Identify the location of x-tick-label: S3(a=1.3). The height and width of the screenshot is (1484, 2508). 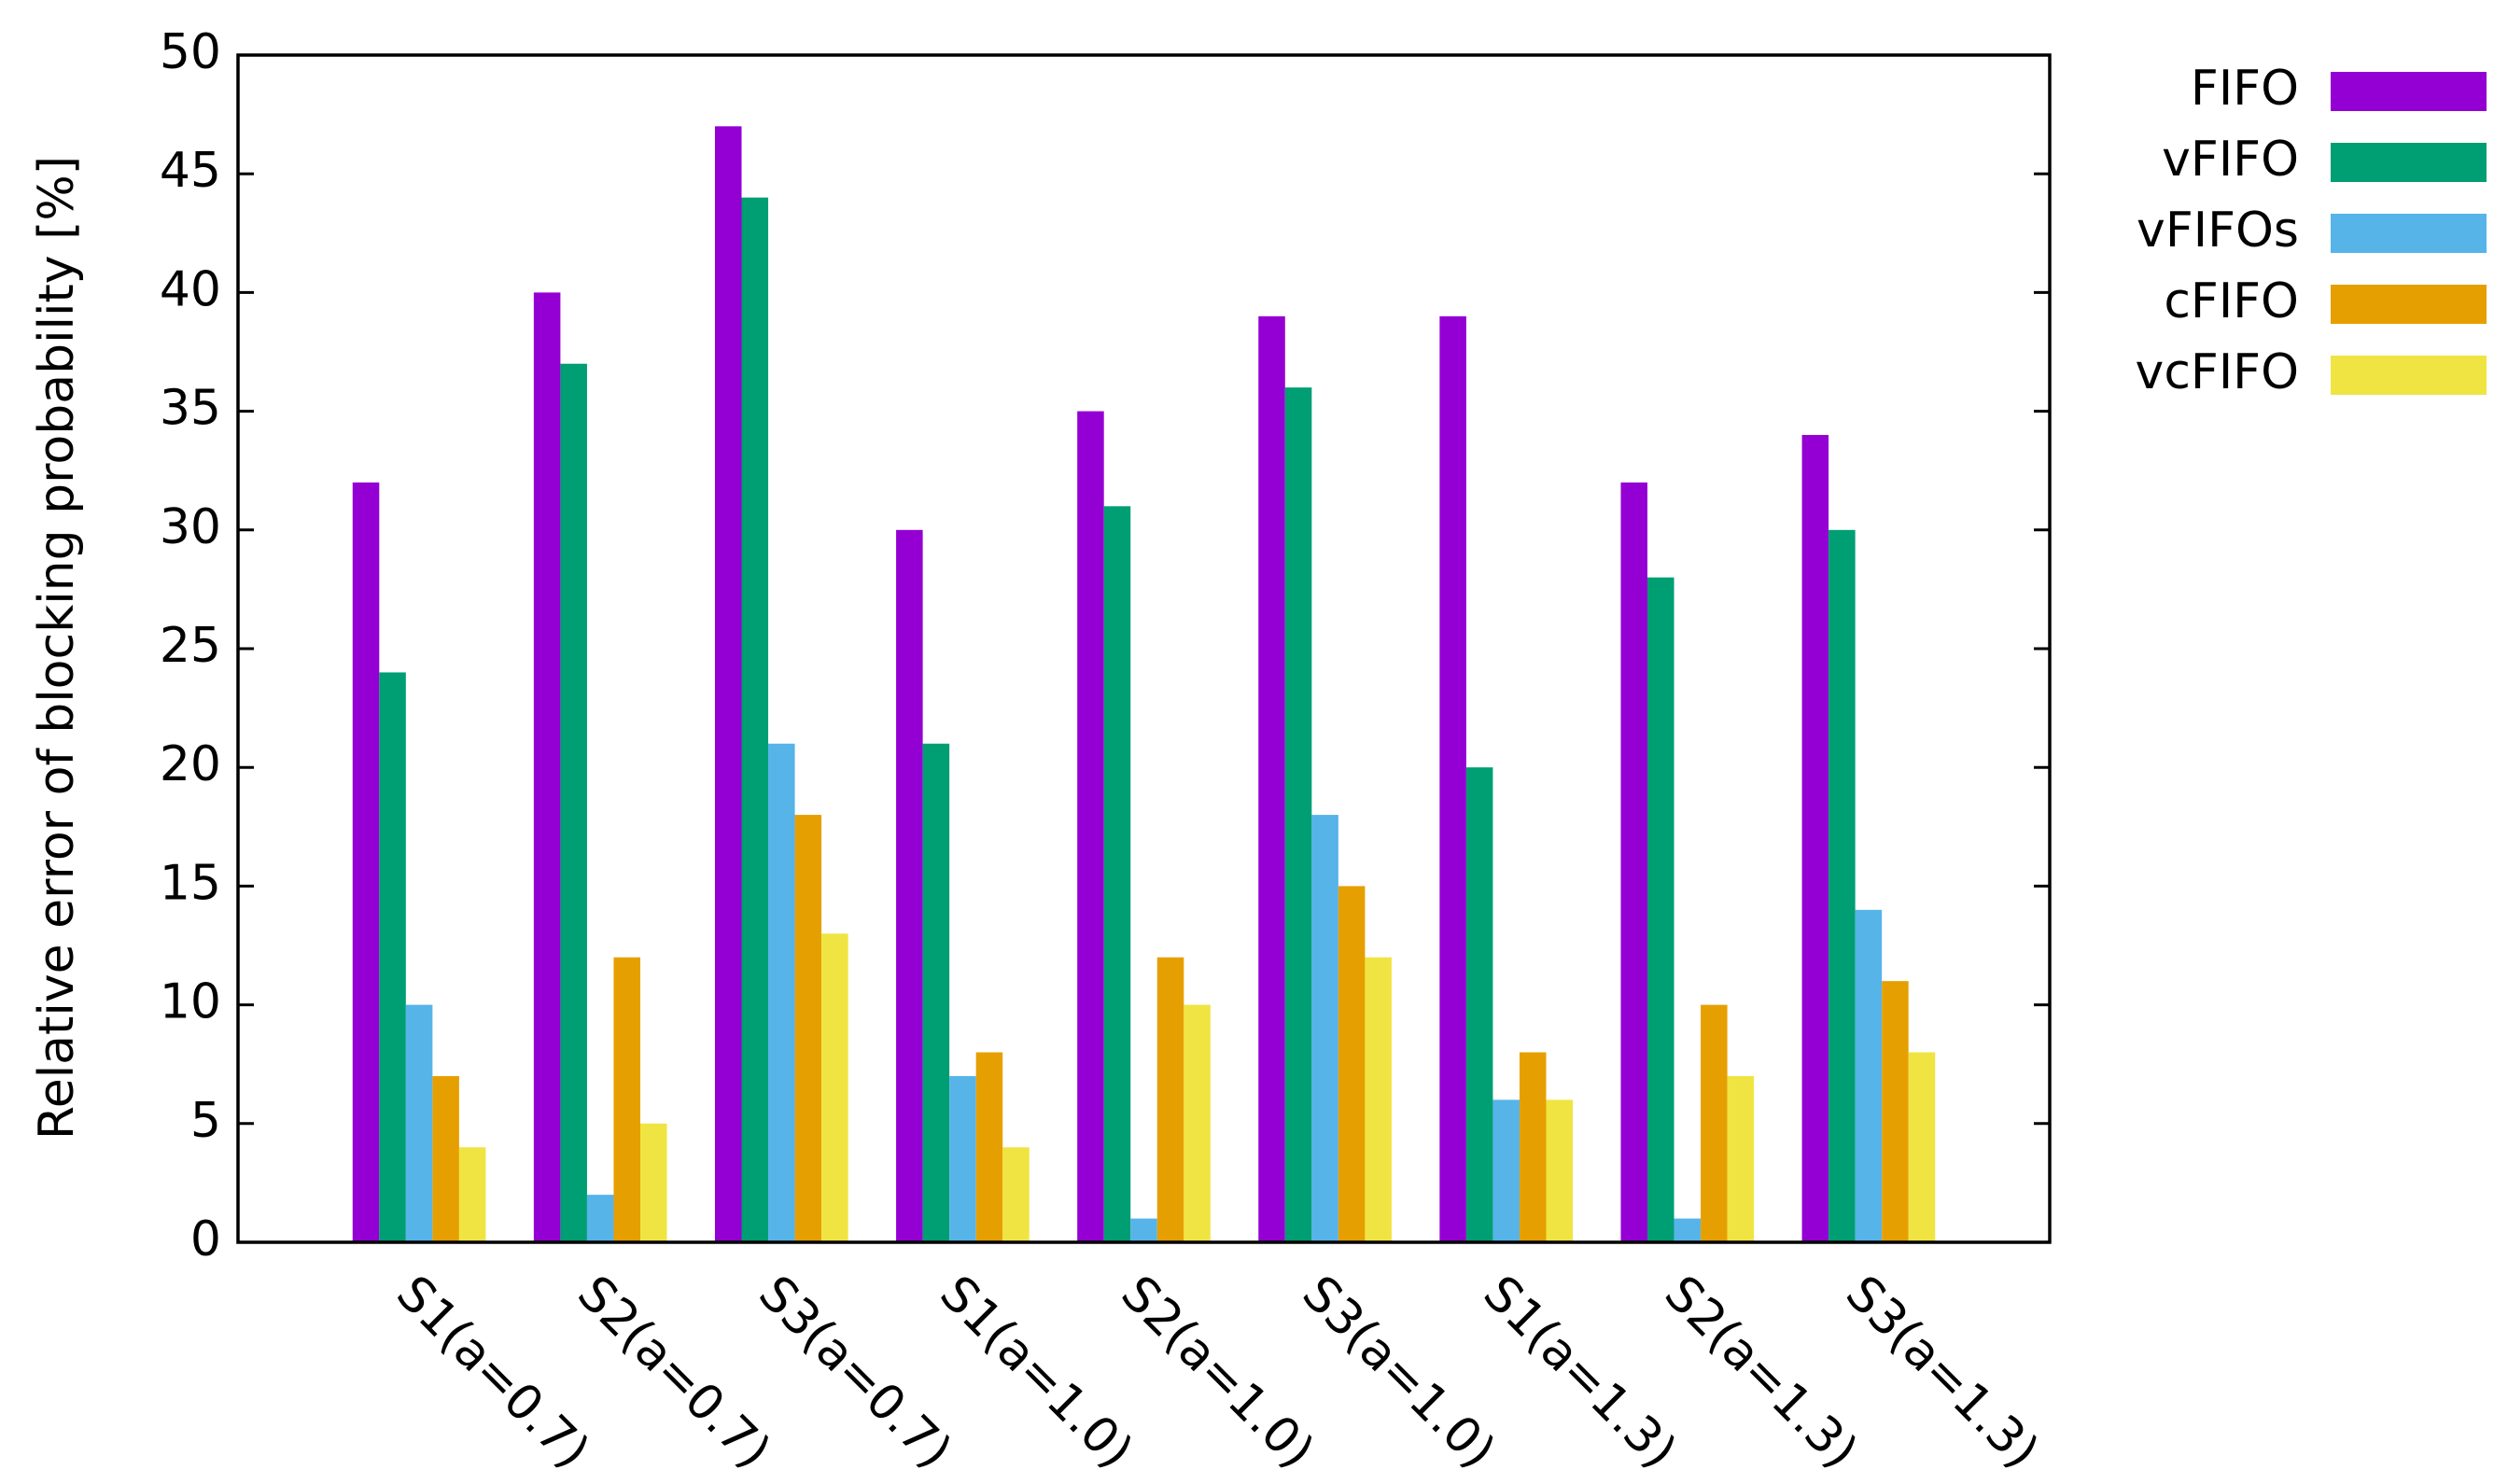
(1942, 1373).